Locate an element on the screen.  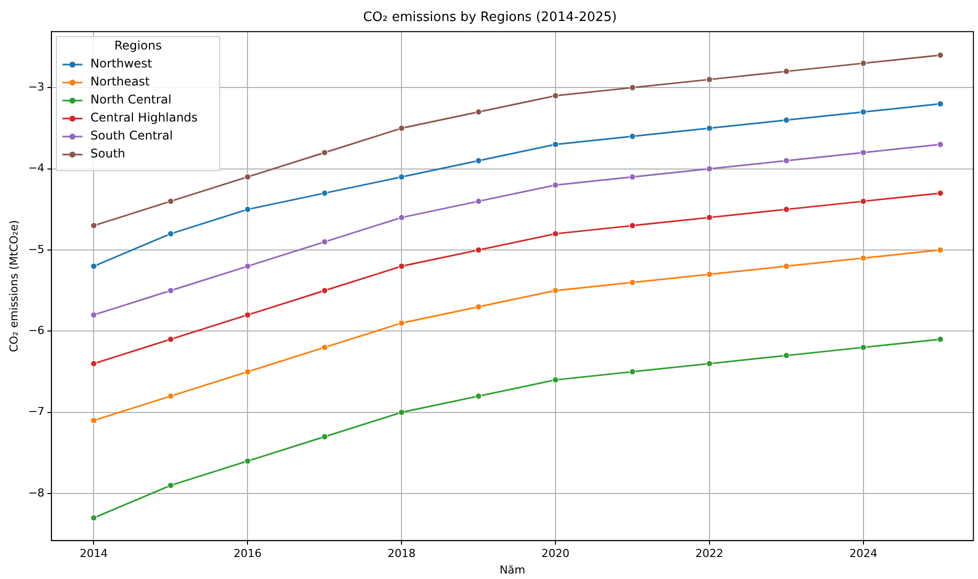
legend-label: North Central is located at coordinates (131, 99).